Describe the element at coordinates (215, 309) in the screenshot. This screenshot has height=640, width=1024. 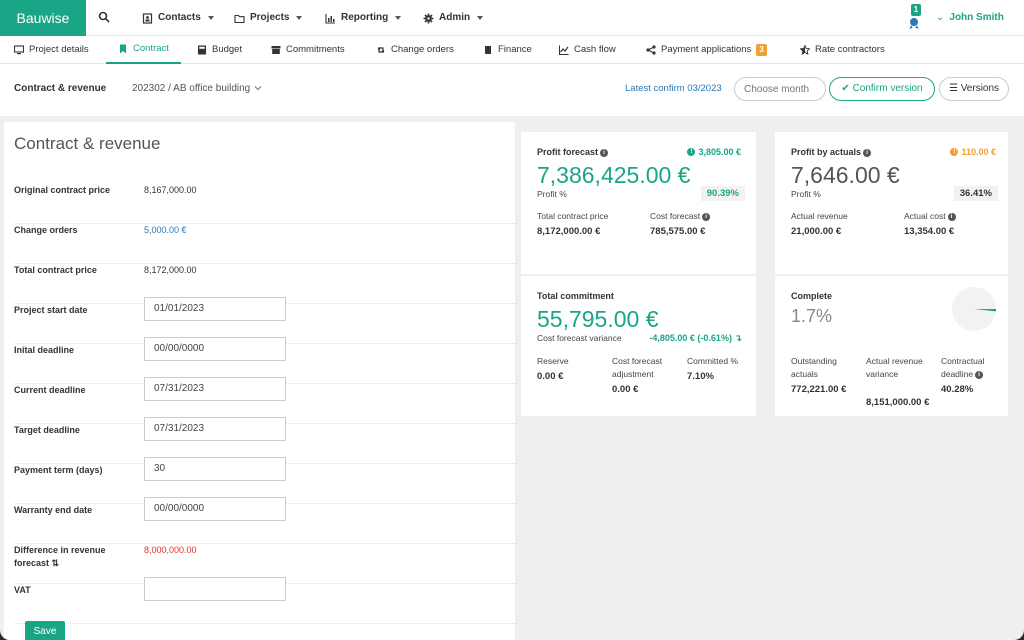
I see `project-start-date-field: 01/01/2023` at that location.